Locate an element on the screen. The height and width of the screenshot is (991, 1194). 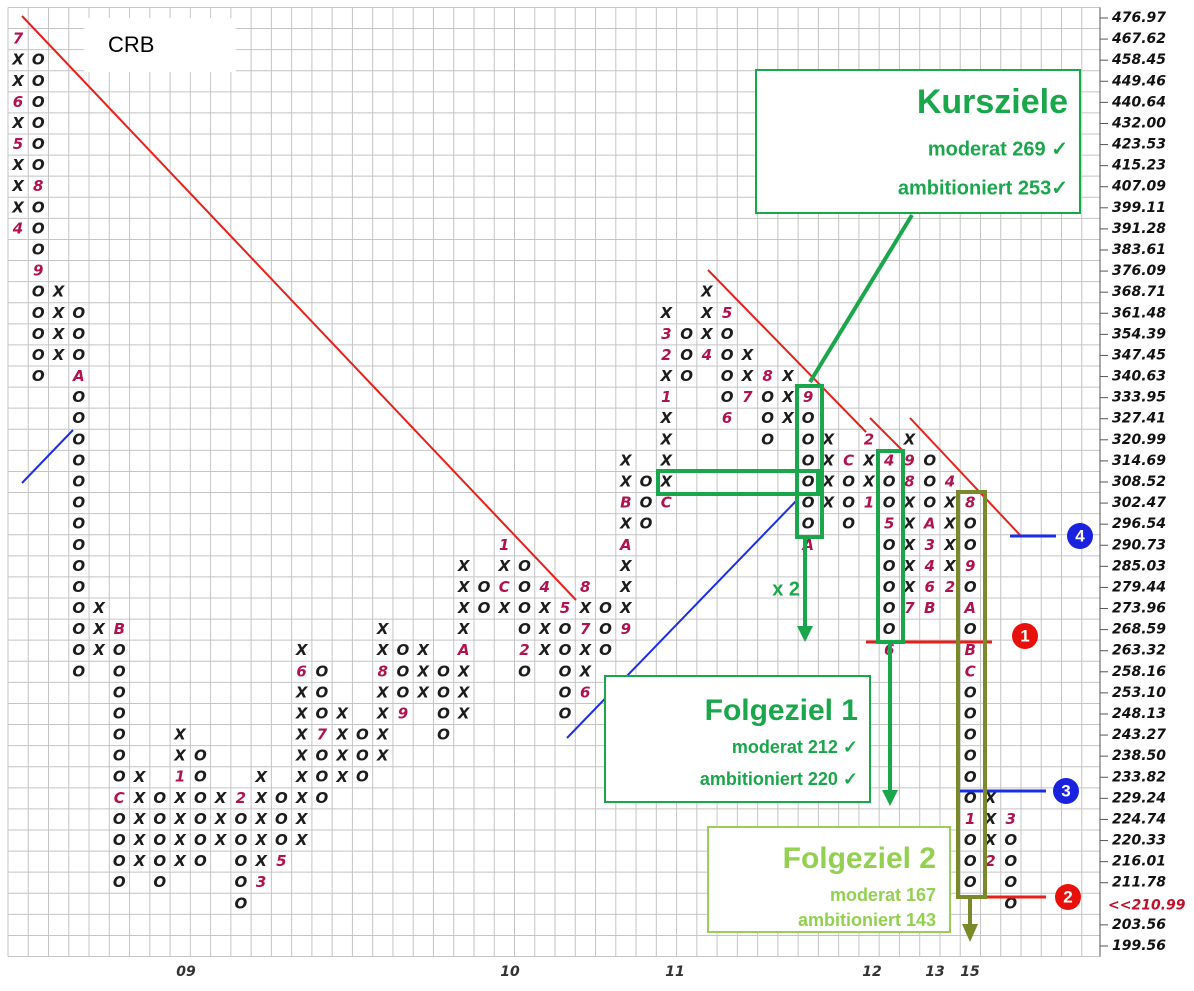
x-label: 12 is located at coordinates (871, 972).